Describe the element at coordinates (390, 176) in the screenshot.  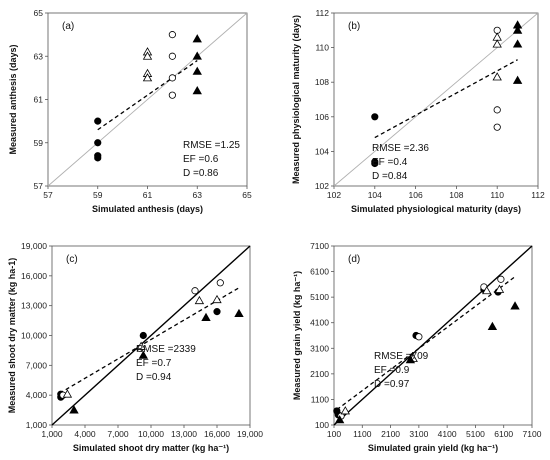
I see `stat-label: D =0.84` at that location.